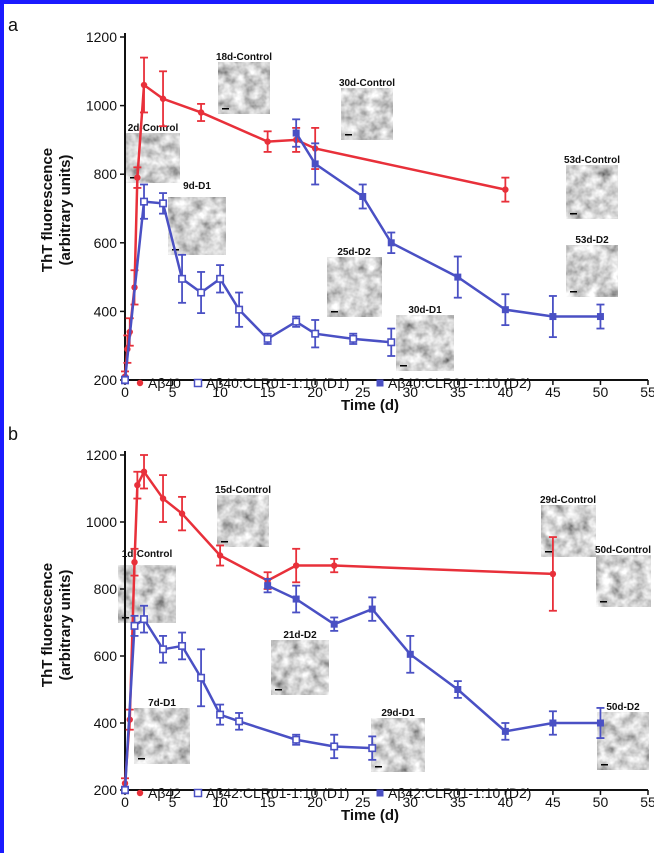  I want to click on inset-label: 15d-Control, so click(243, 490).